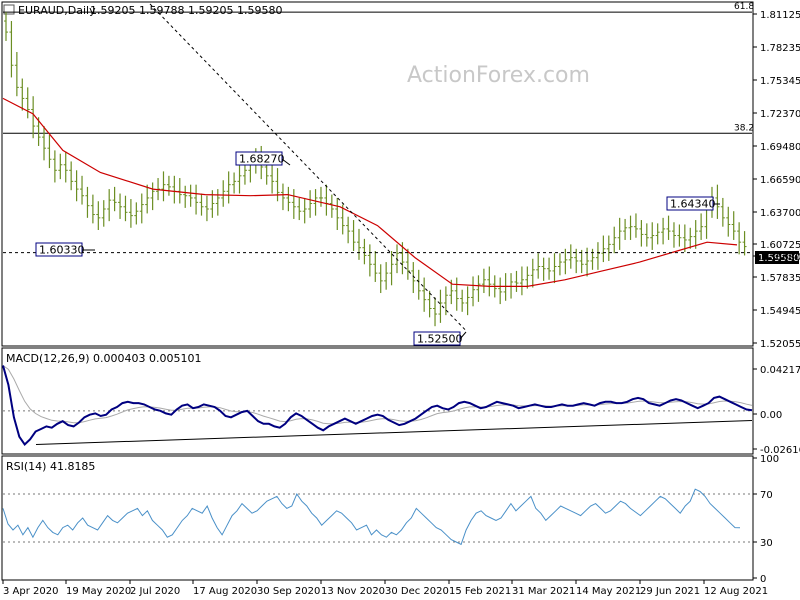 Image resolution: width=800 pixels, height=600 pixels. I want to click on price-y-tick-label: 1.66590, so click(780, 180).